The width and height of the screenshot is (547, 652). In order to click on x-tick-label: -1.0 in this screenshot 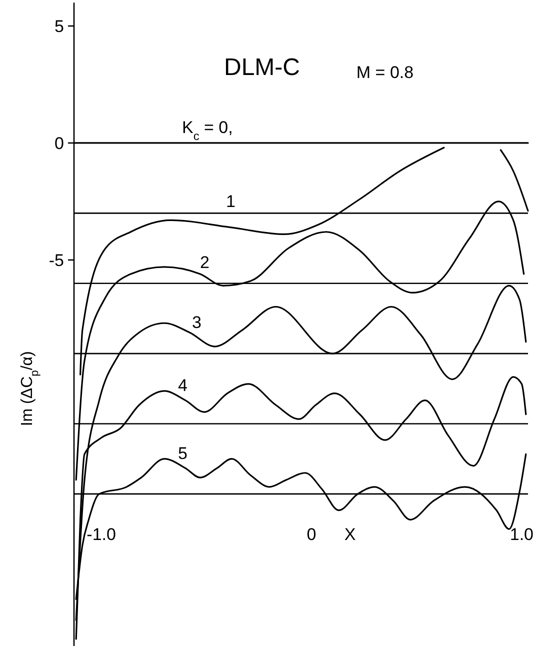, I will do `click(101, 534)`.